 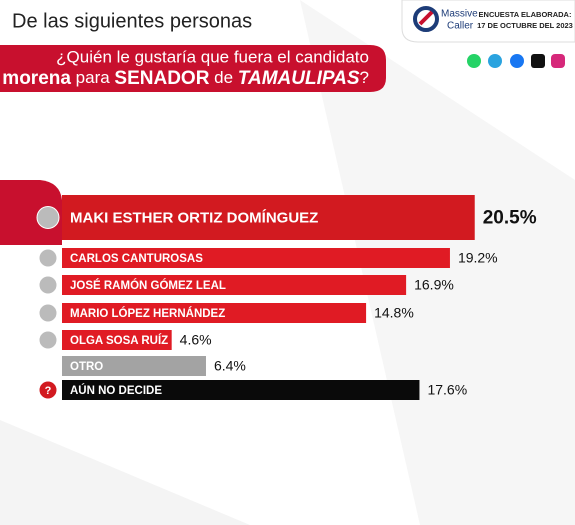 What do you see at coordinates (538, 61) in the screenshot?
I see `x-icon` at bounding box center [538, 61].